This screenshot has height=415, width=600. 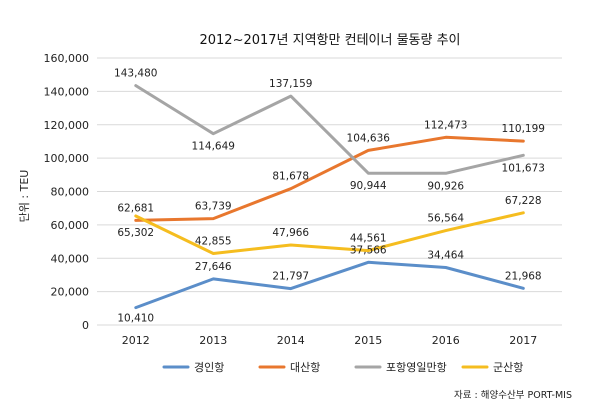 What do you see at coordinates (70, 292) in the screenshot?
I see `y-tick-label: 20,000` at bounding box center [70, 292].